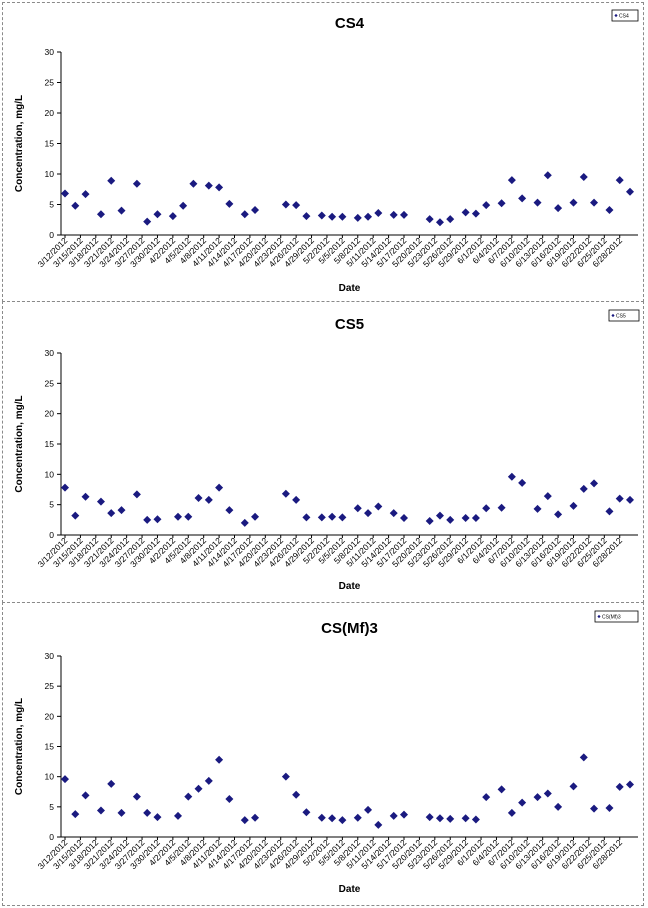 The height and width of the screenshot is (908, 648). I want to click on y-tick-label: 10, so click(50, 474).